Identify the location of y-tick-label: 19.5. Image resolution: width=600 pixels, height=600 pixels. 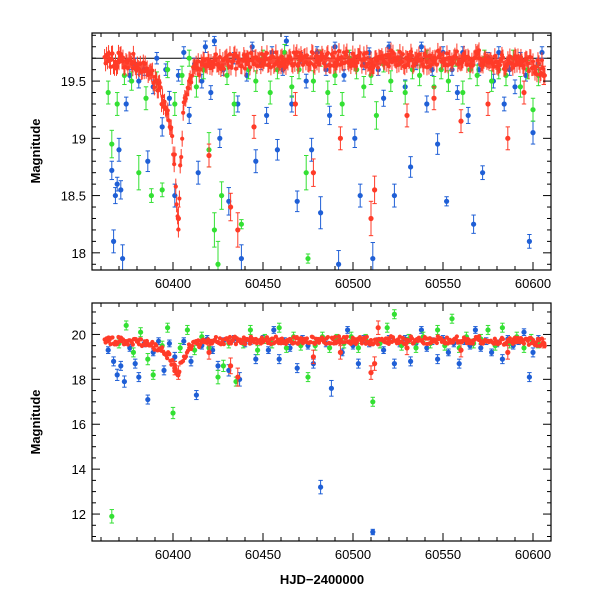
(73, 81).